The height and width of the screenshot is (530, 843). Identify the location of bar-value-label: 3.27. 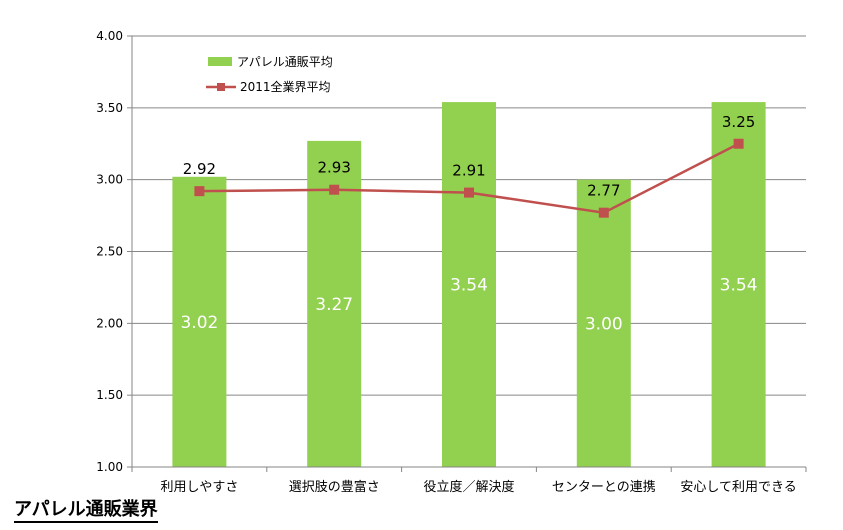
(334, 305).